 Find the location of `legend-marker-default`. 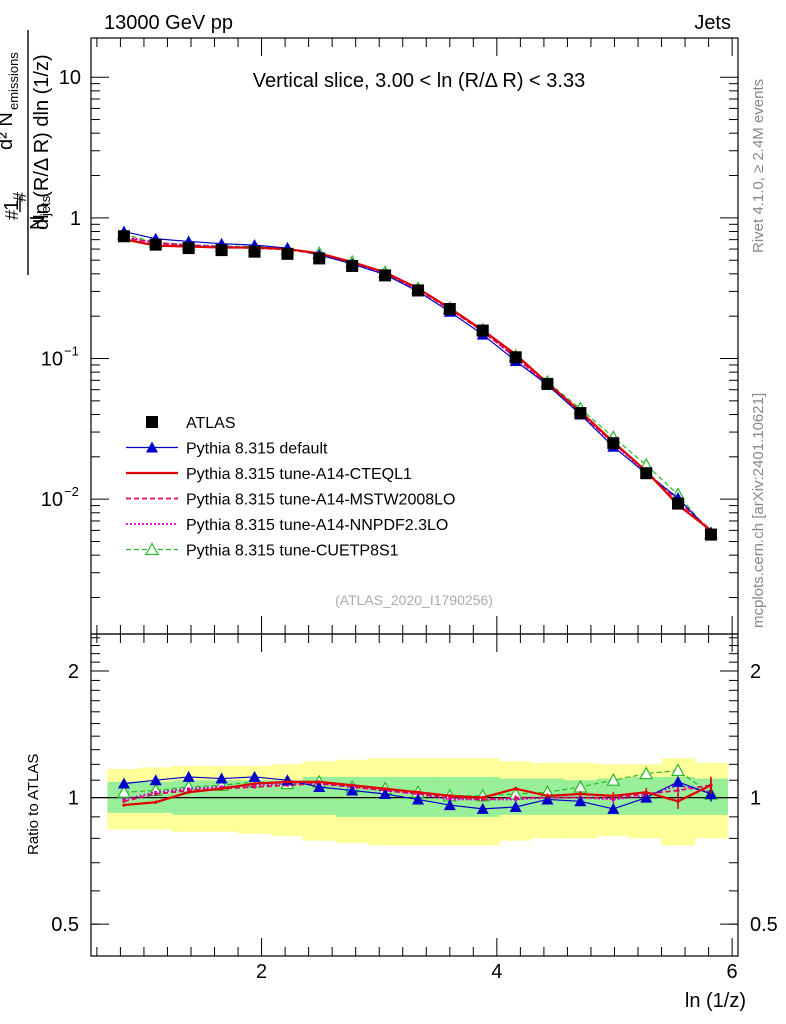

legend-marker-default is located at coordinates (152, 447).